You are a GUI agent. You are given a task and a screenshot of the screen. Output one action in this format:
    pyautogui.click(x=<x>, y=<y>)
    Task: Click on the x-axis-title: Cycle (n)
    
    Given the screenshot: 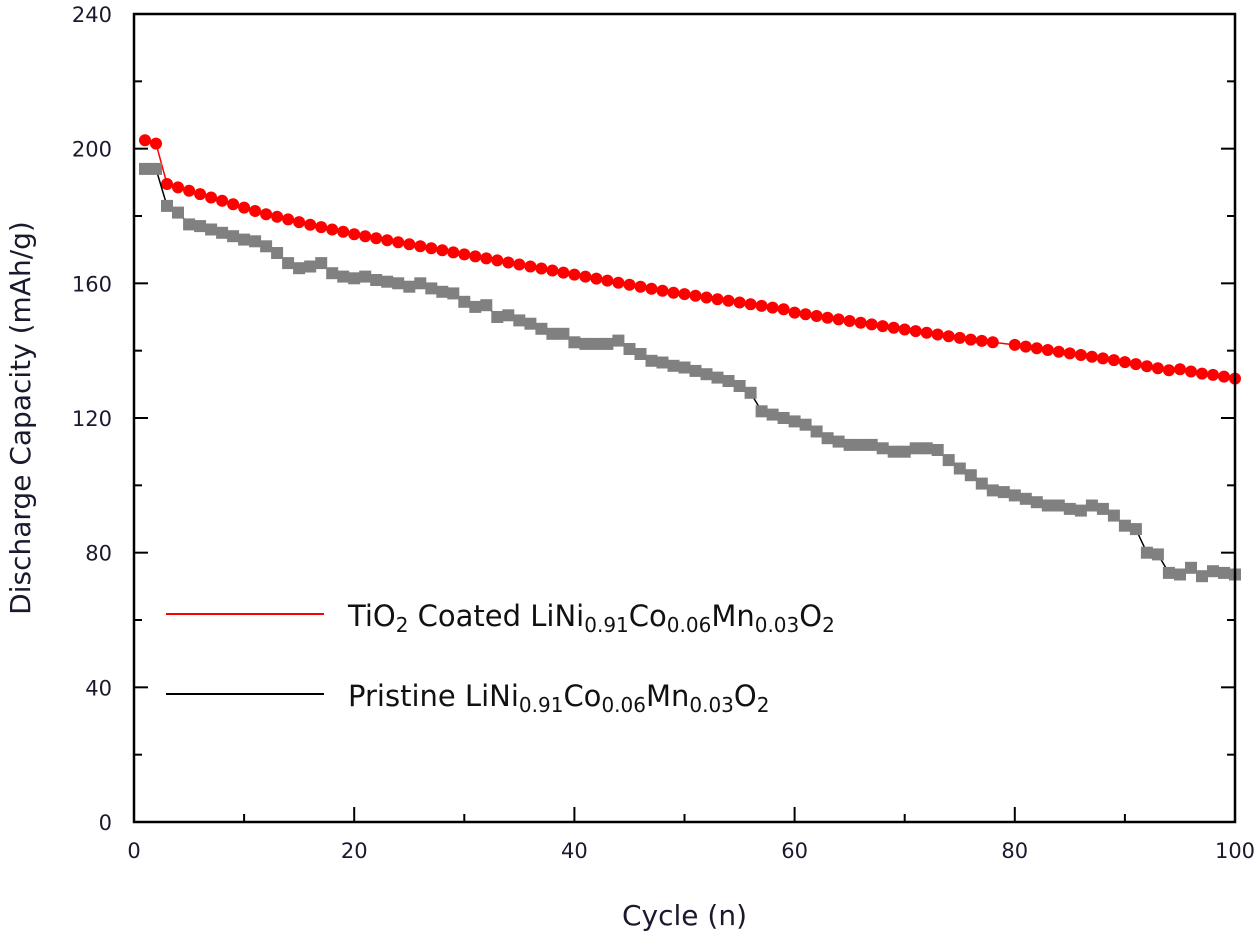 What is the action you would take?
    pyautogui.click(x=684, y=915)
    